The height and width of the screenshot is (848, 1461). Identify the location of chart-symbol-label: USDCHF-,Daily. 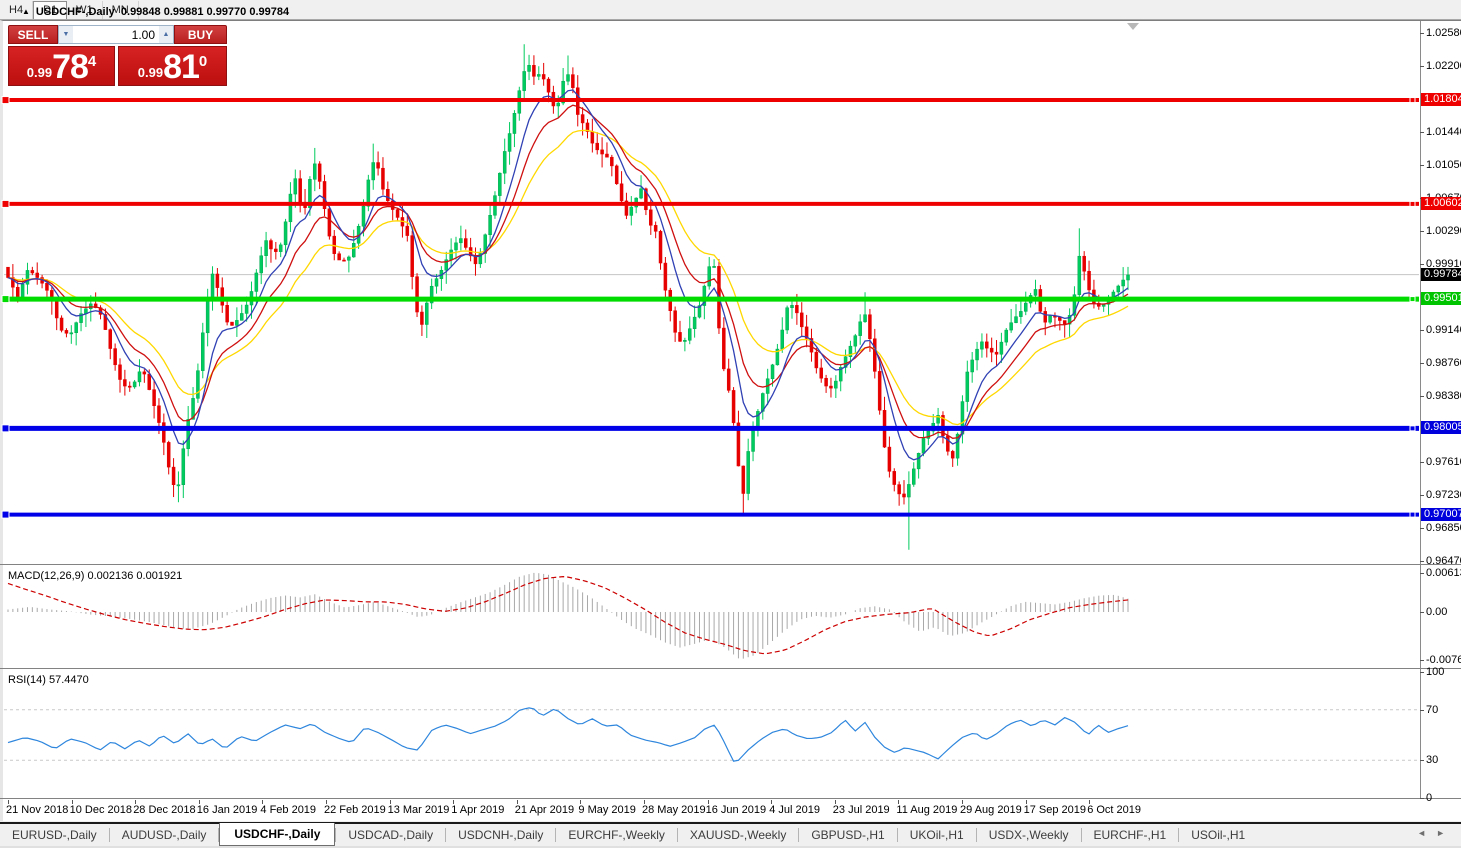
(75, 12).